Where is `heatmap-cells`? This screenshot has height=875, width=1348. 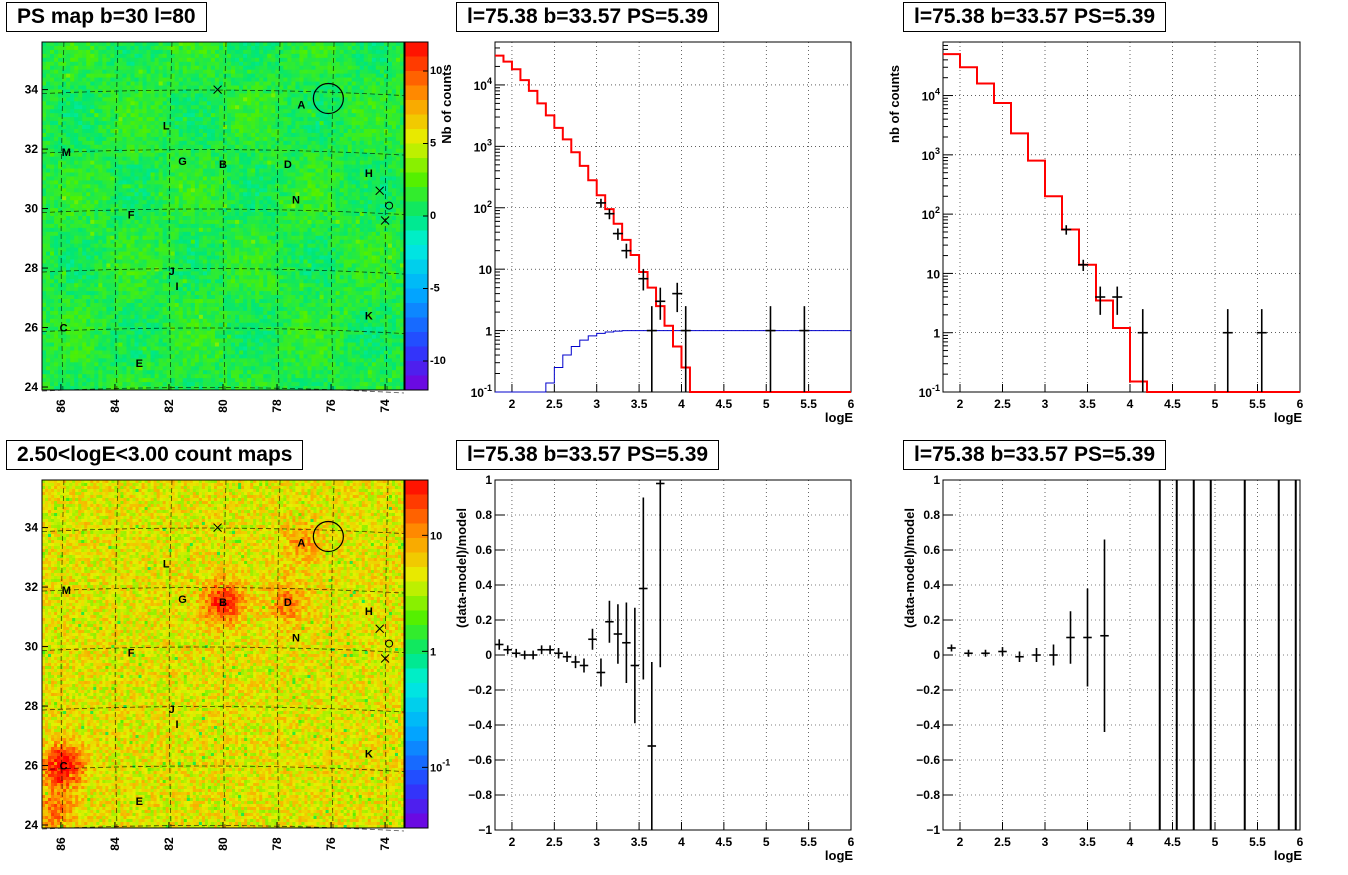
heatmap-cells is located at coordinates (223, 216).